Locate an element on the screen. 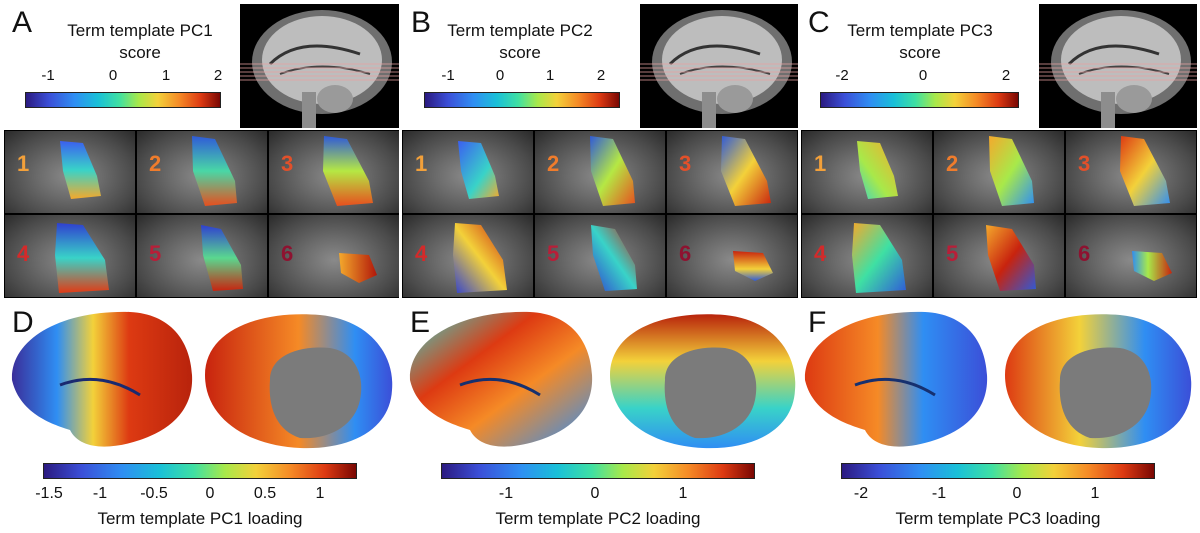 Image resolution: width=1200 pixels, height=533 pixels. colorbar-title-a: Term template PC1 score is located at coordinates (140, 42).